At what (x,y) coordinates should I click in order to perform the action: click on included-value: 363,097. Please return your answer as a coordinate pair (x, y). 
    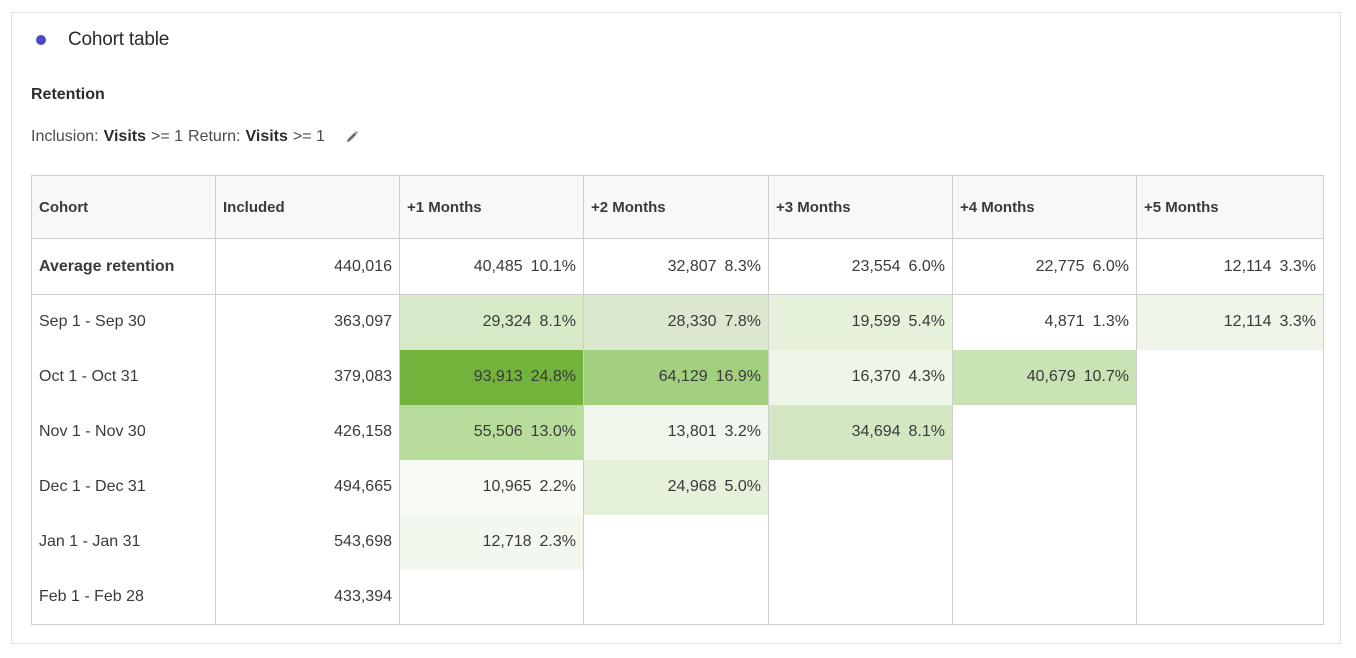
    Looking at the image, I should click on (307, 322).